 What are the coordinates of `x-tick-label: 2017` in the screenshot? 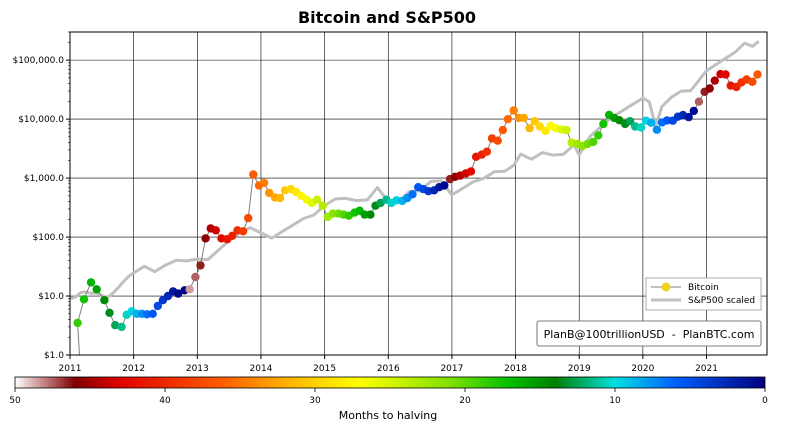 It's located at (451, 369).